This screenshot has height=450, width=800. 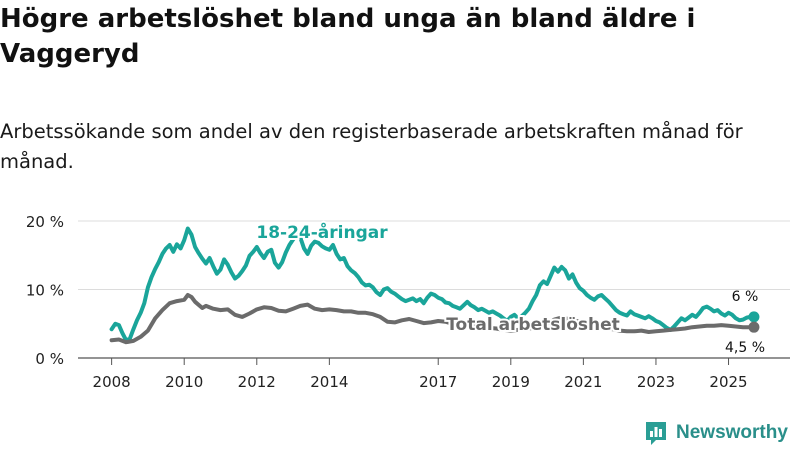 What do you see at coordinates (45, 222) in the screenshot?
I see `y-tick-label: 20 %` at bounding box center [45, 222].